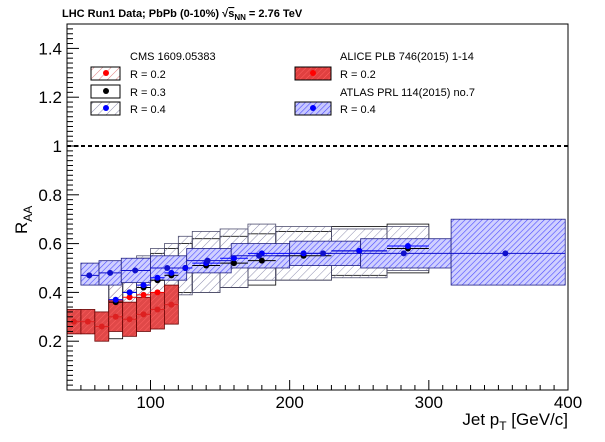  I want to click on x-tick-label: 100, so click(150, 402).